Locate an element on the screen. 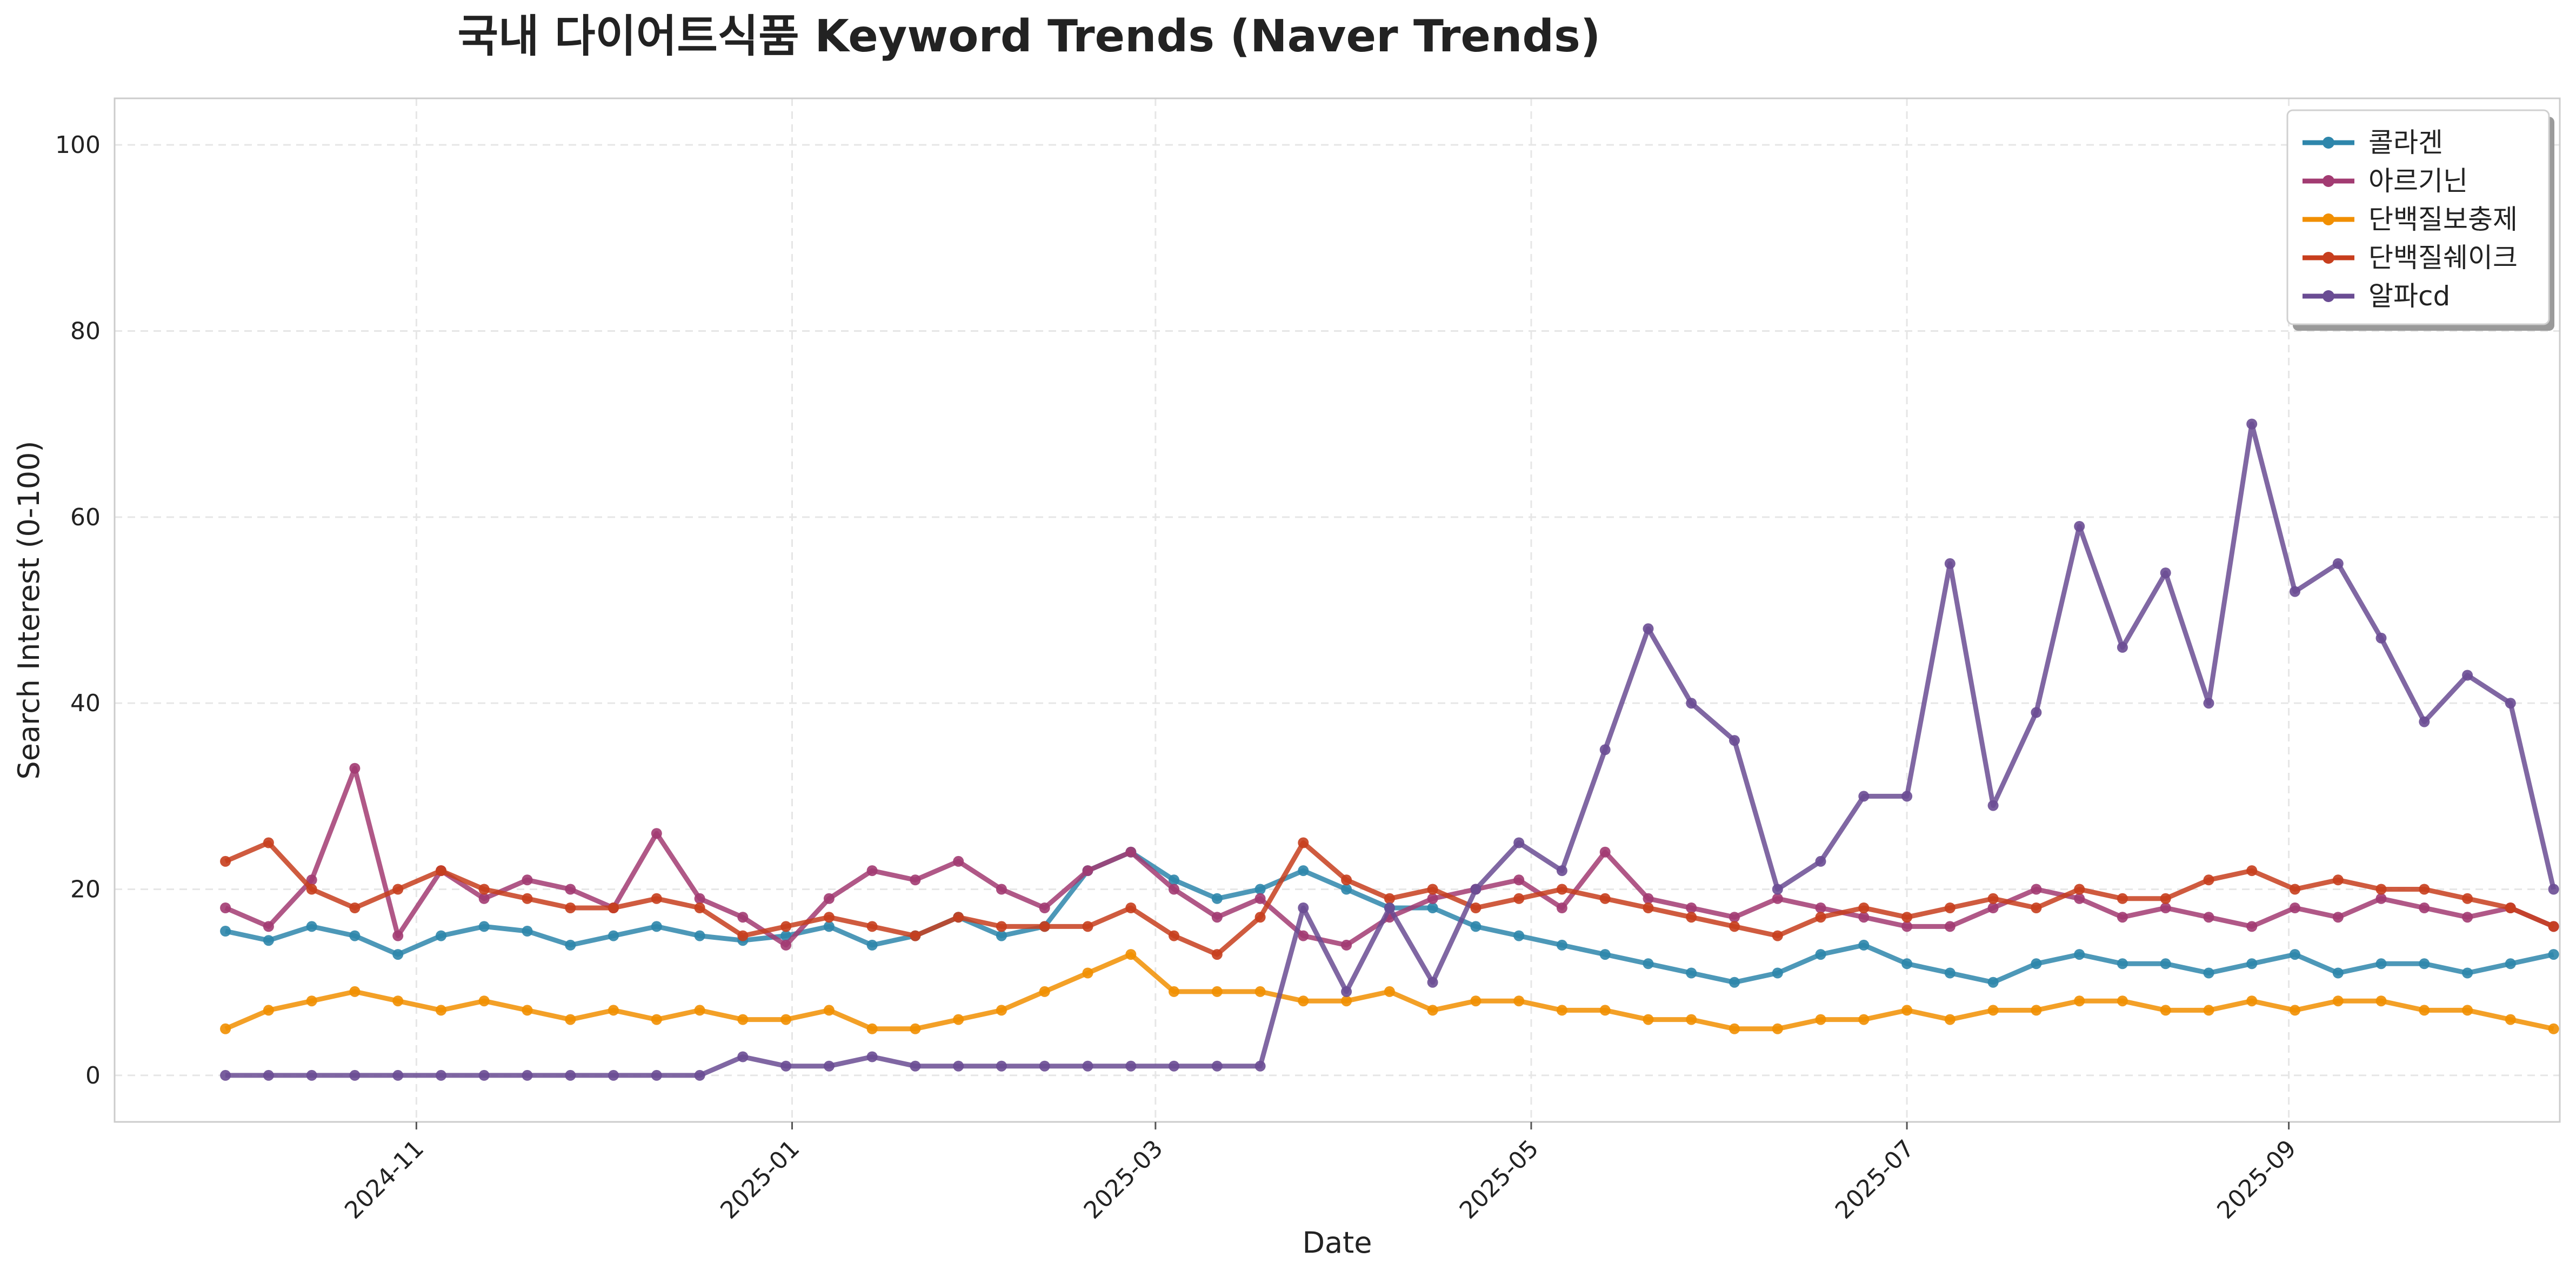  x-tick-label: 2025-05 is located at coordinates (1499, 1180).